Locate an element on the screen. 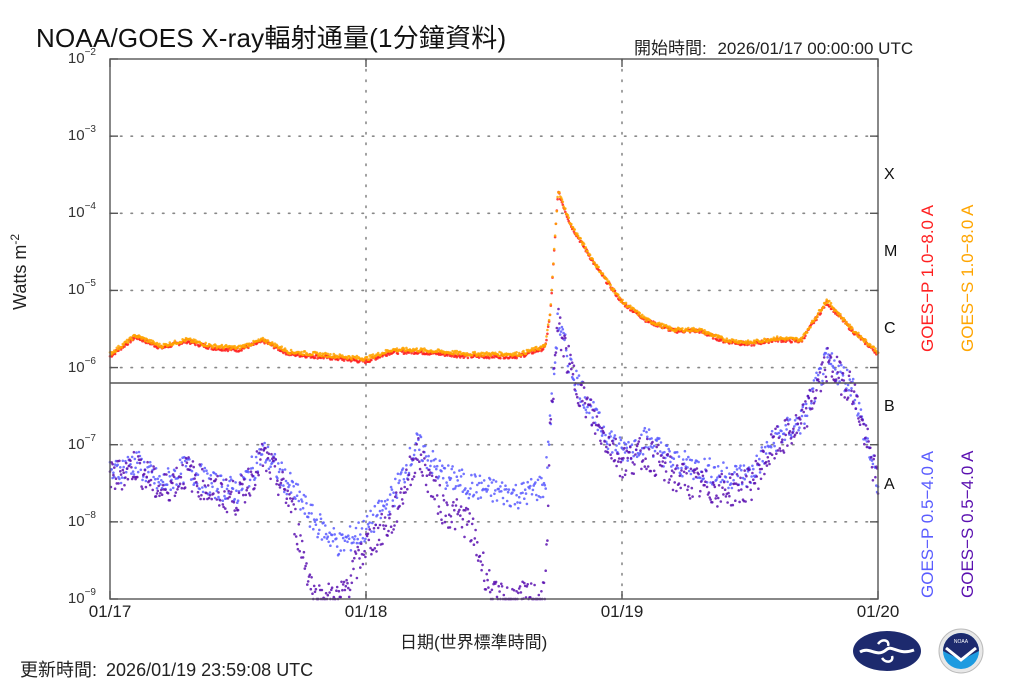 The height and width of the screenshot is (683, 1024). y-tick-label: 10⁻⁴ is located at coordinates (81, 211).